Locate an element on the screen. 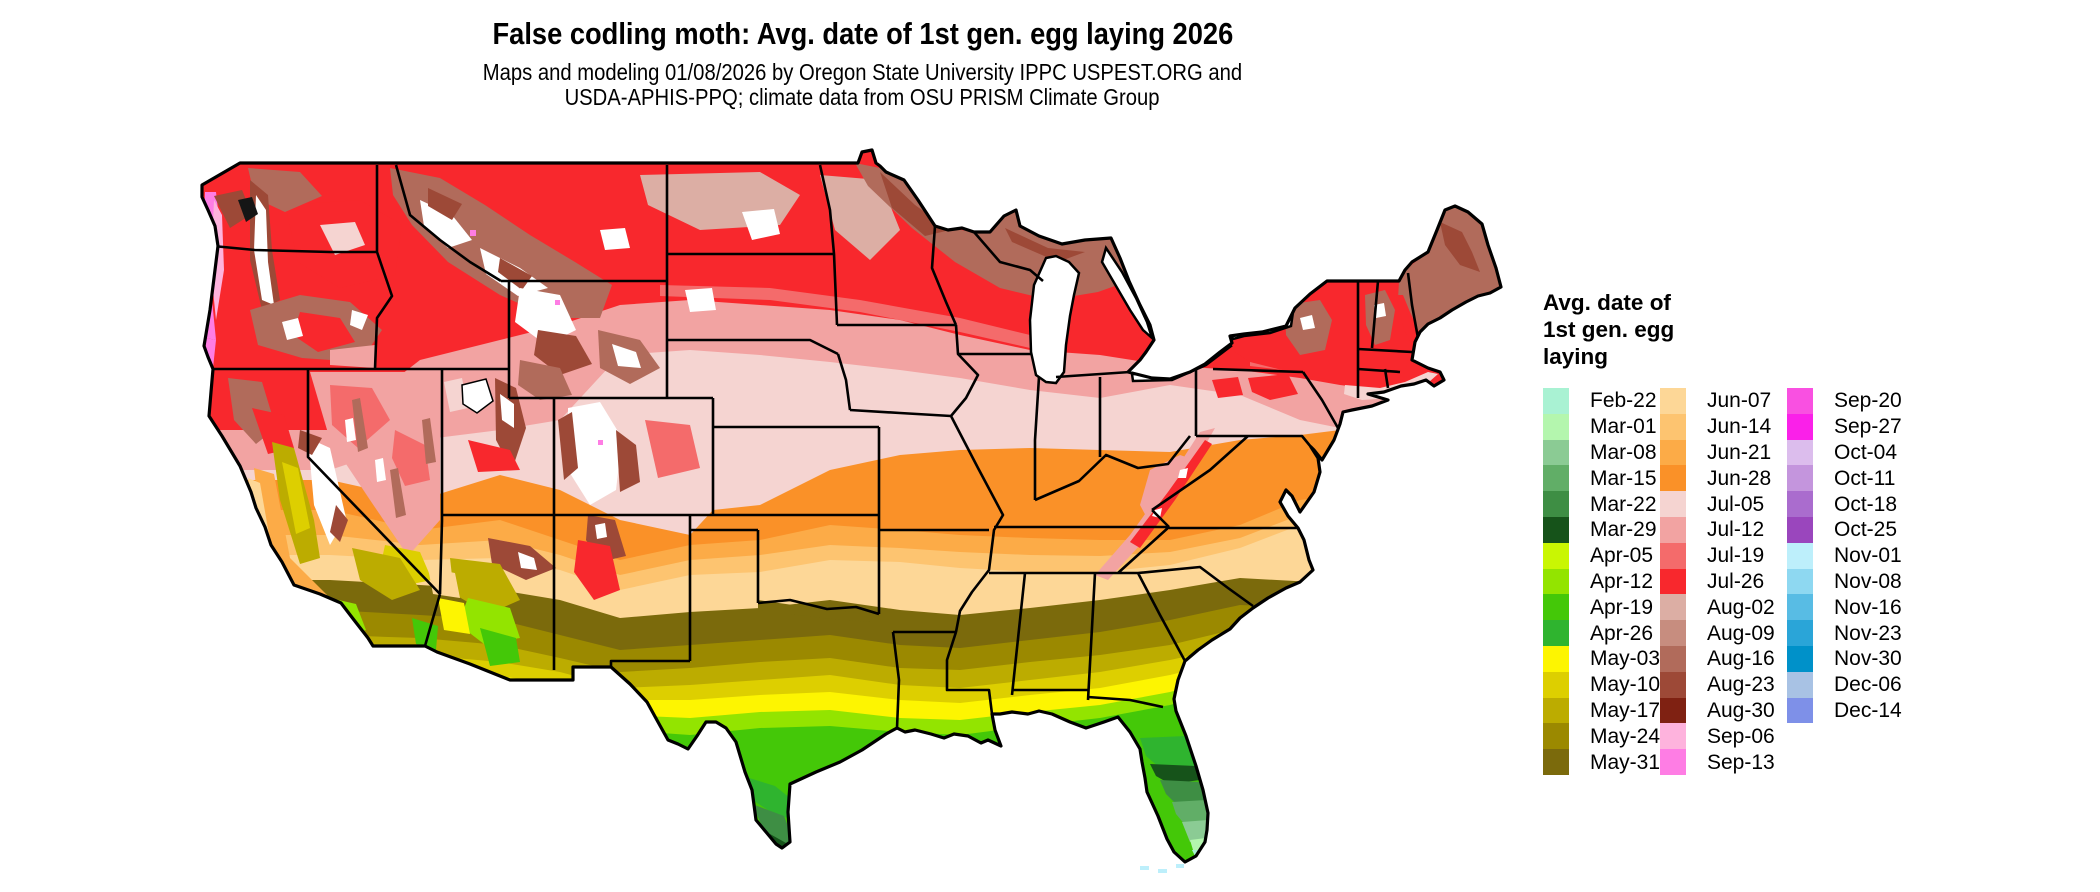 The image size is (2100, 892). legend-label: Mar-01 is located at coordinates (1623, 427).